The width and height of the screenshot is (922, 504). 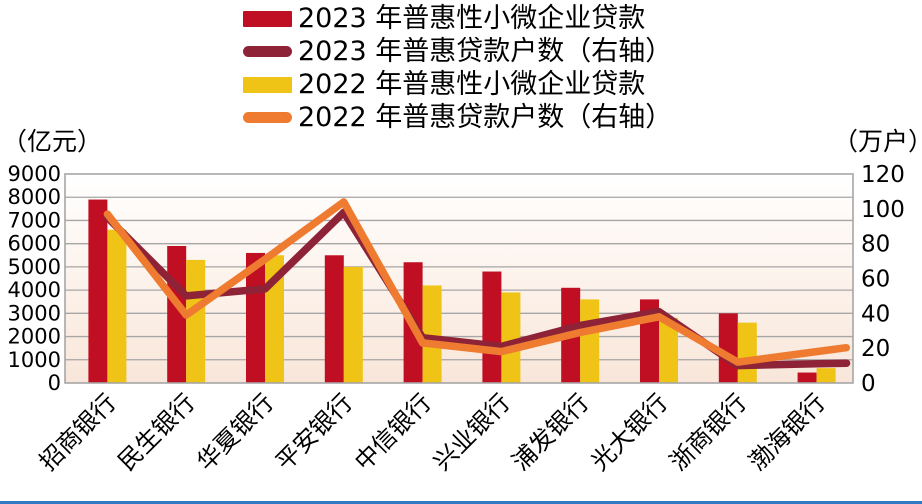 What do you see at coordinates (117, 306) in the screenshot?
I see `bar-2022-招商银行` at bounding box center [117, 306].